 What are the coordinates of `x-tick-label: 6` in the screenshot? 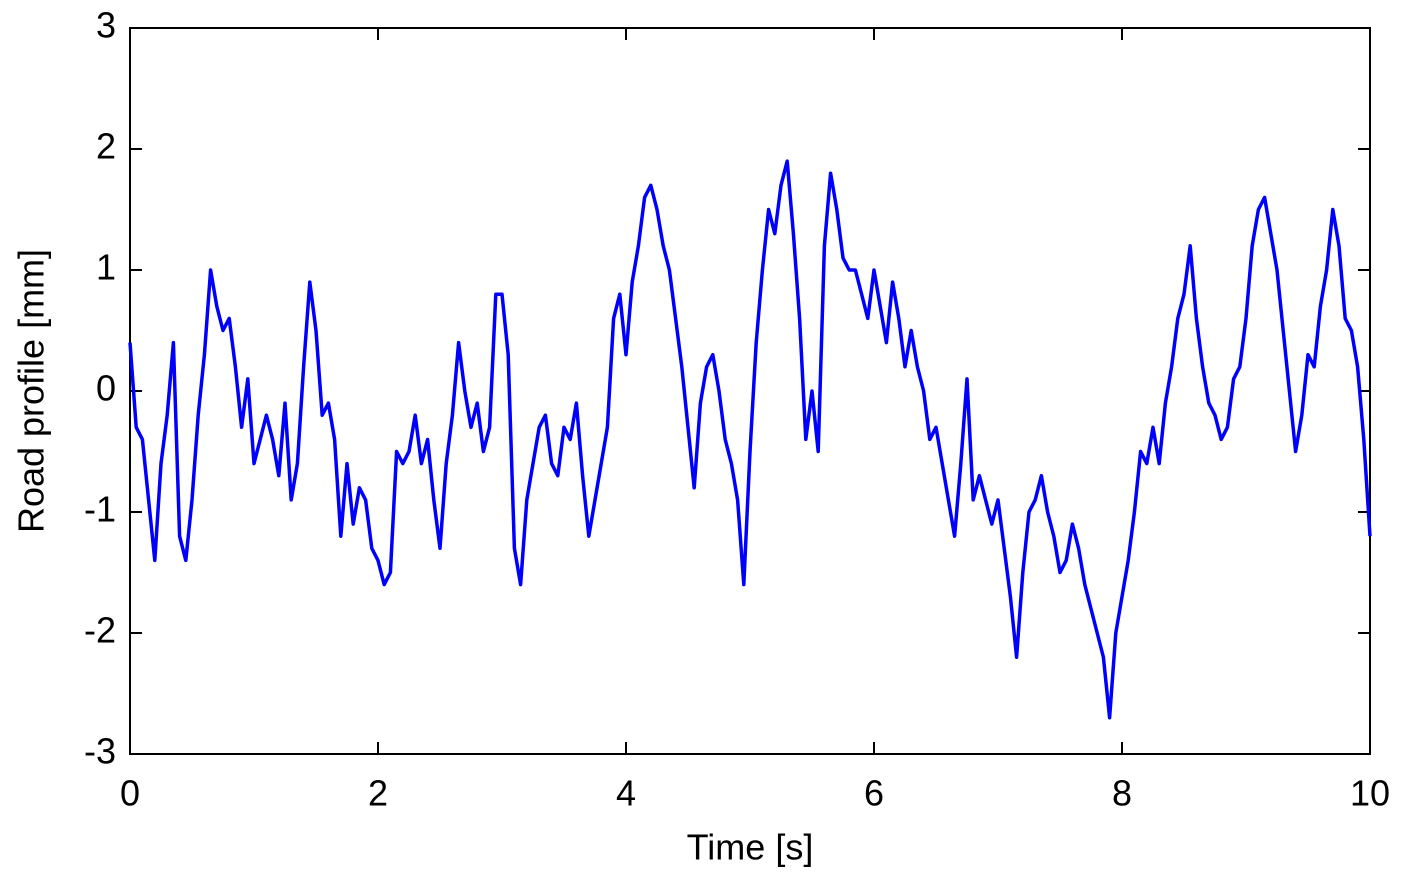 It's located at (874, 793).